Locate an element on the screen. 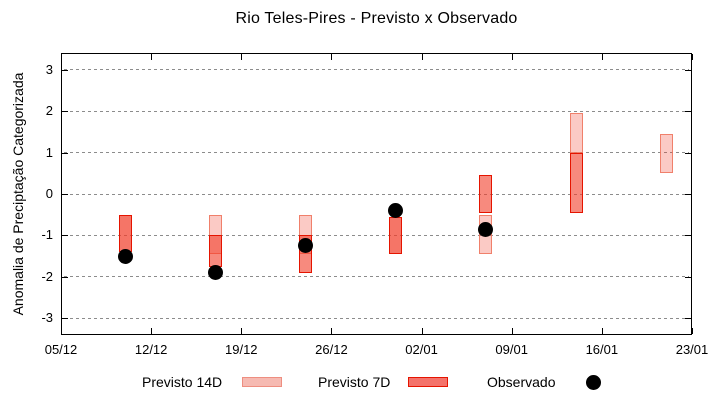 The image size is (720, 400). x-tick-label: 16/01 is located at coordinates (602, 349).